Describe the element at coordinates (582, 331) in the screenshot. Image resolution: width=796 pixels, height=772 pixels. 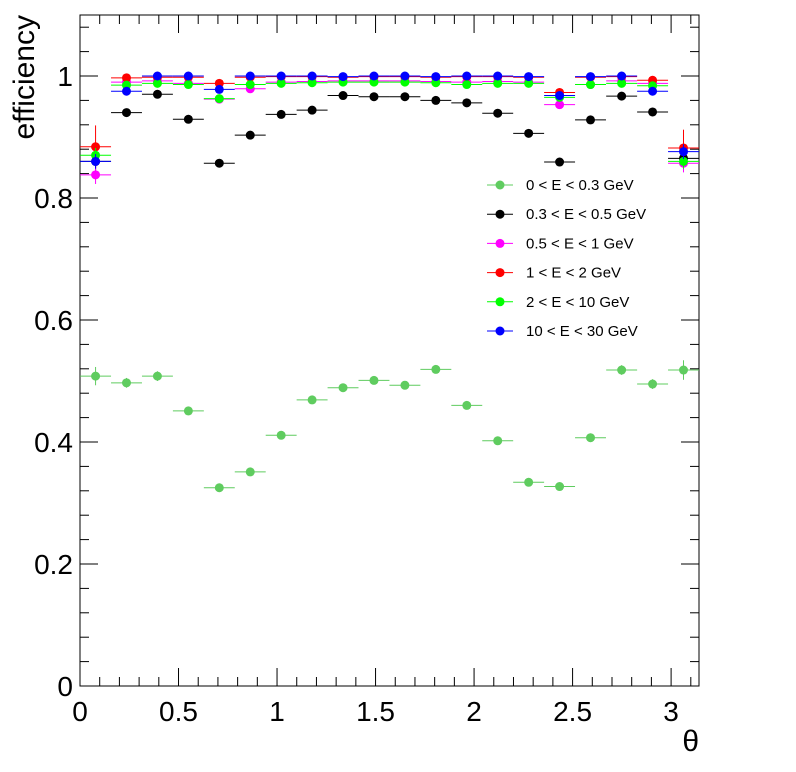
I see `legend-label: 10 < E < 30 GeV` at that location.